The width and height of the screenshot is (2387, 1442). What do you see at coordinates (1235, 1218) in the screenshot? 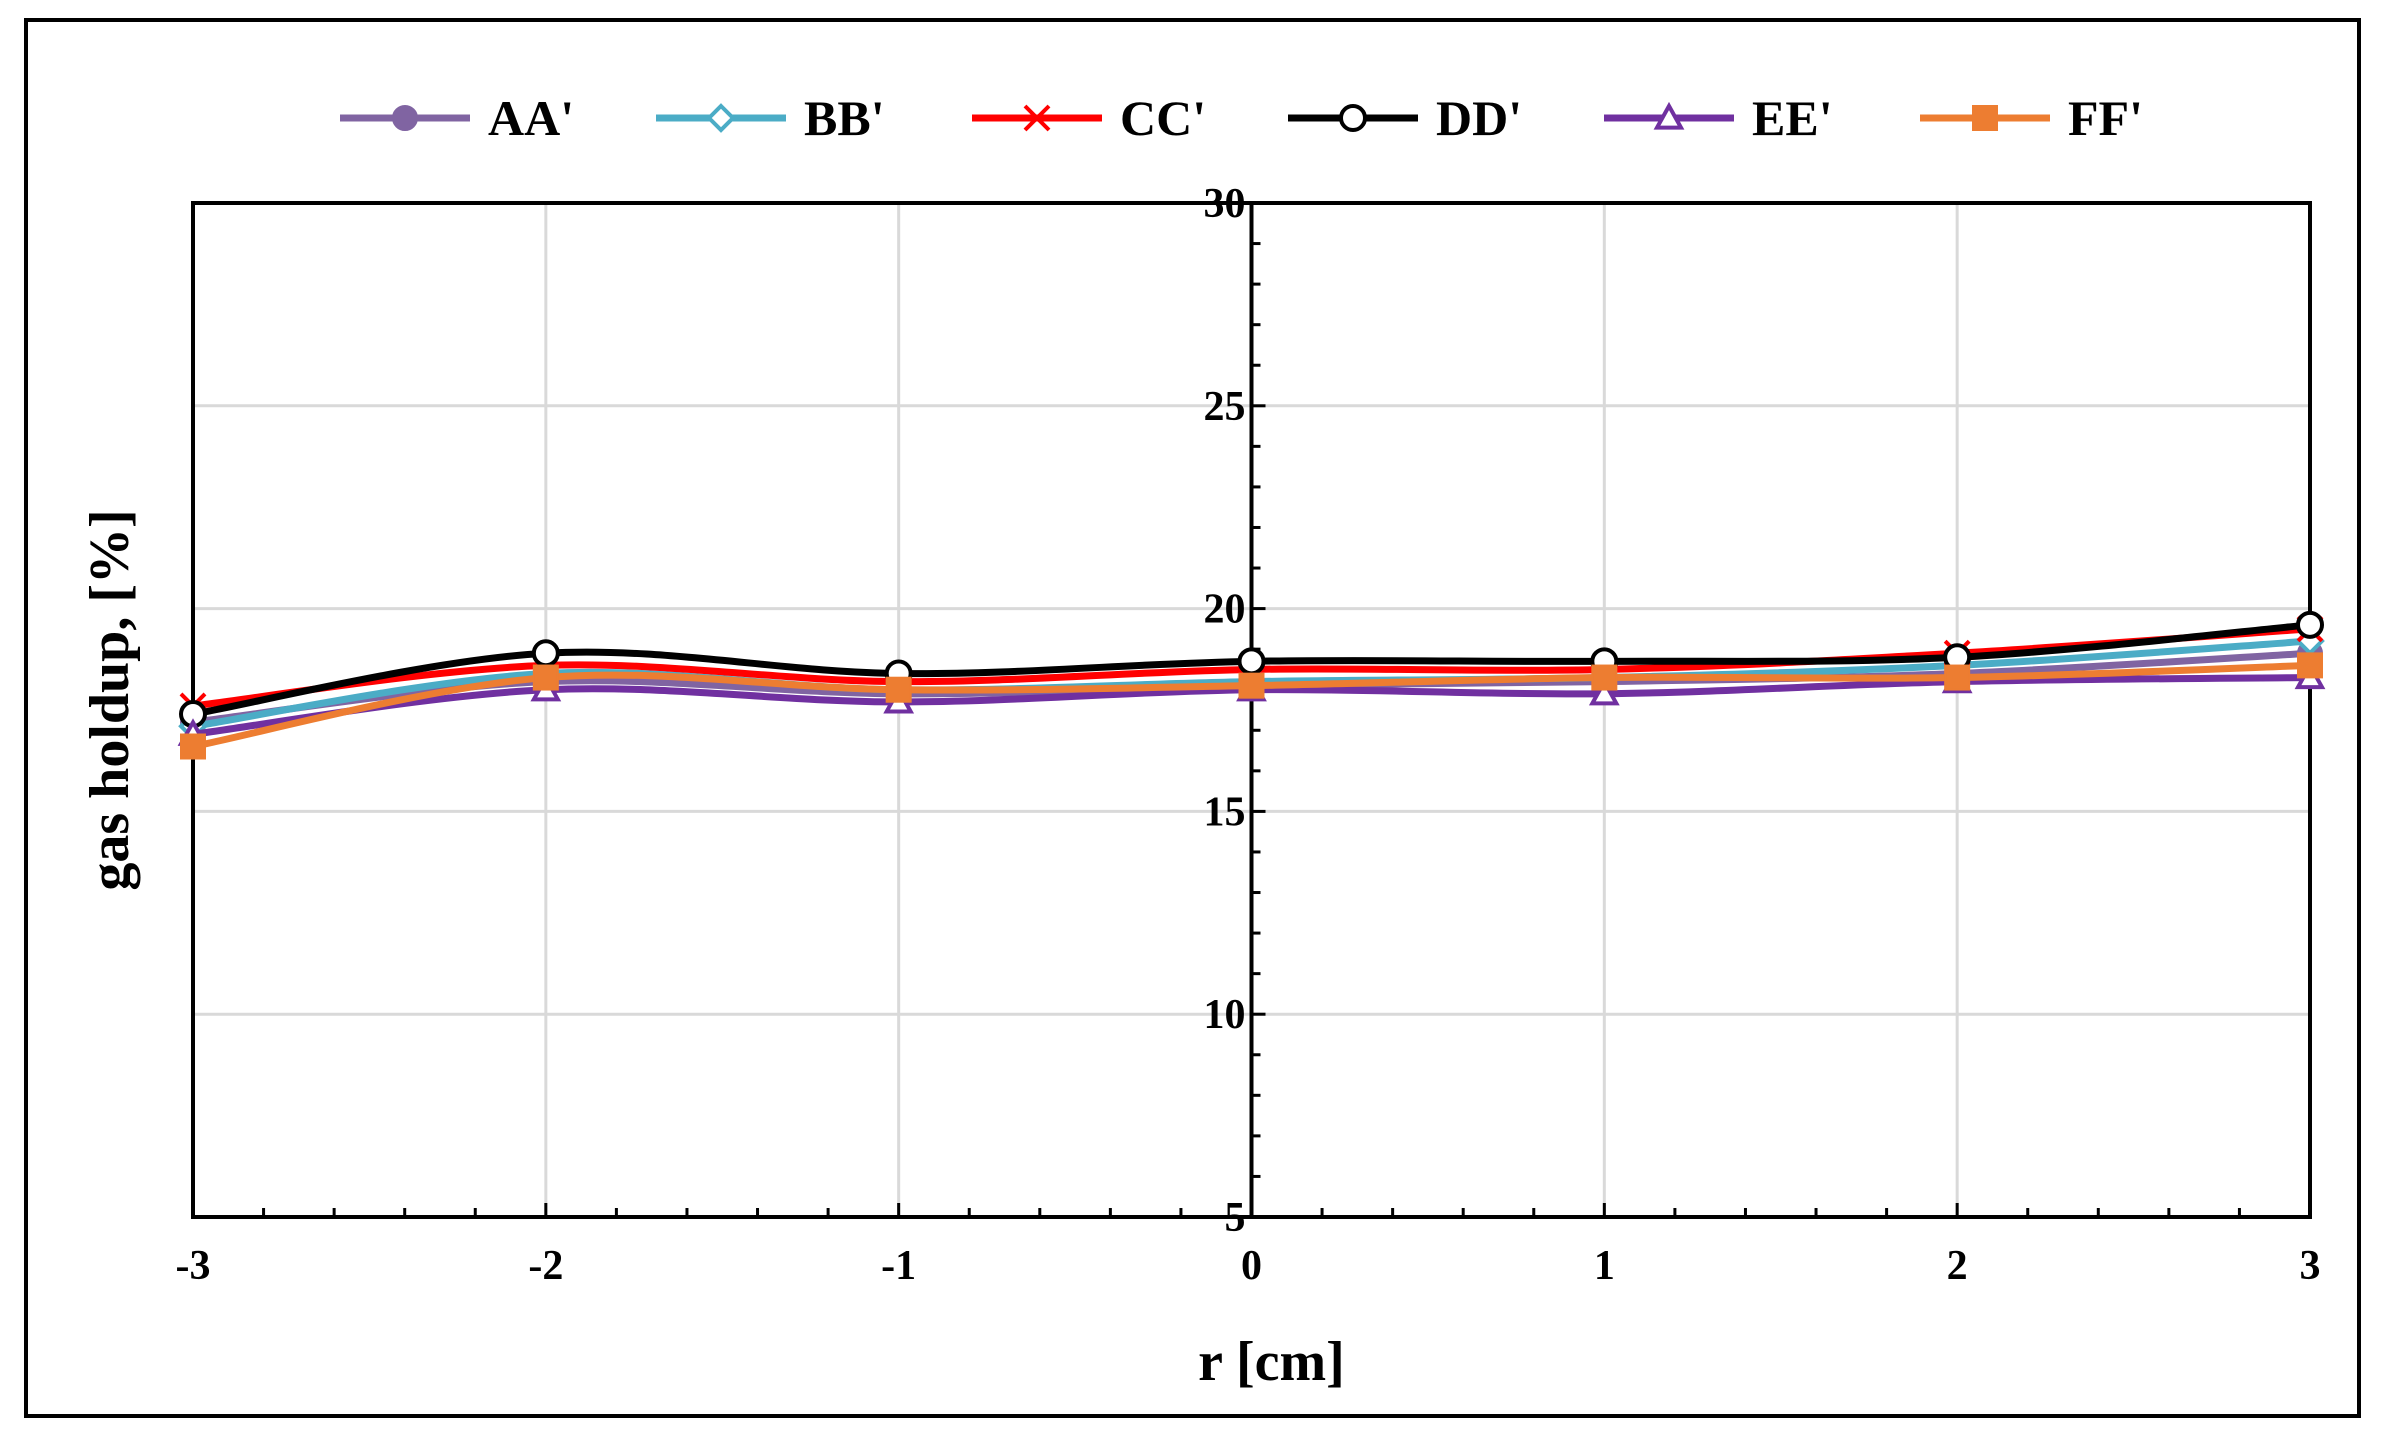
I see `y-tick-label: 5` at bounding box center [1235, 1218].